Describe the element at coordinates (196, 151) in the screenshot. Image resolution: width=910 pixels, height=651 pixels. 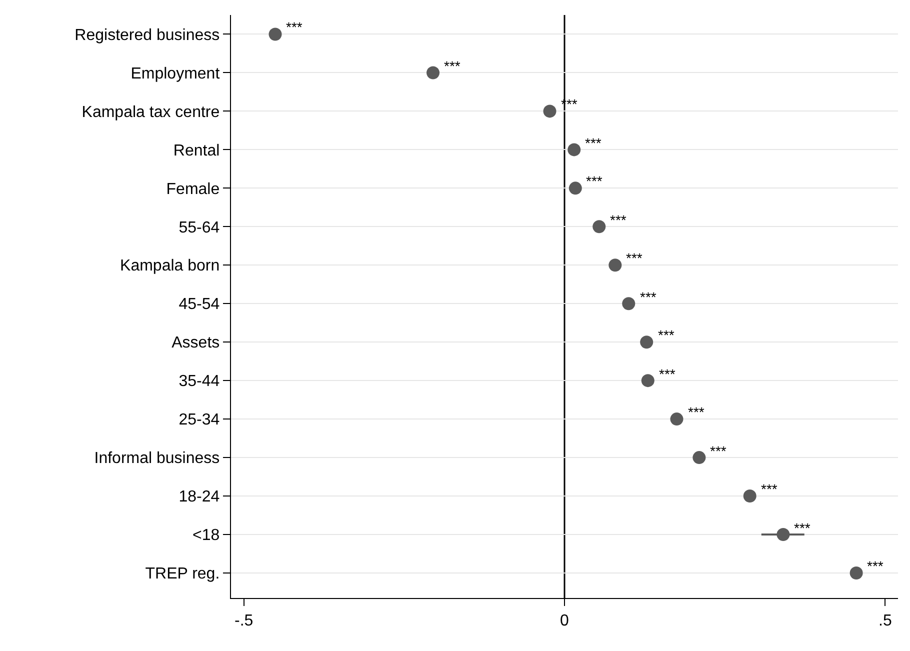
I see `y-tick-label: Rental` at that location.